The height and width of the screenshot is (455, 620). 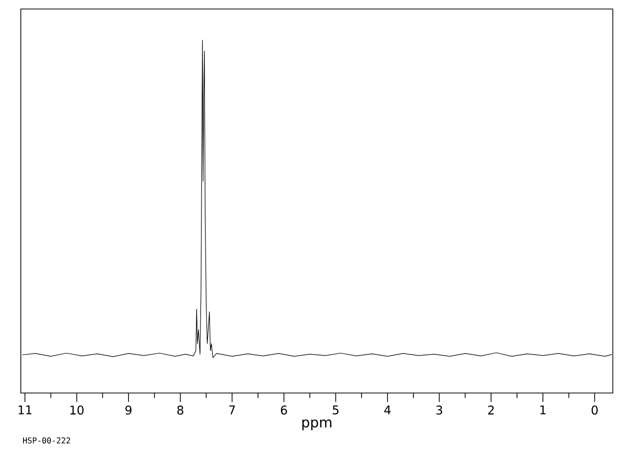 I want to click on x-tick-label: 4, so click(x=387, y=410).